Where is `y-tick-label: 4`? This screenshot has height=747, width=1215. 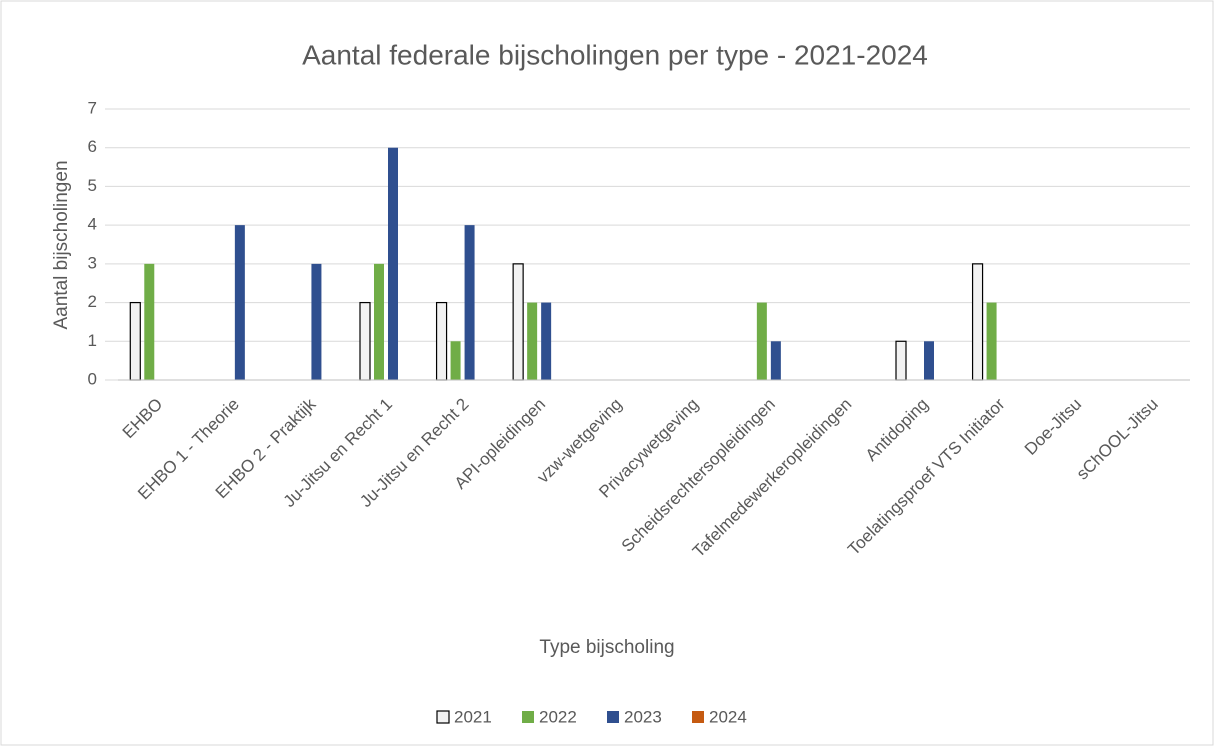
y-tick-label: 4 is located at coordinates (92, 224).